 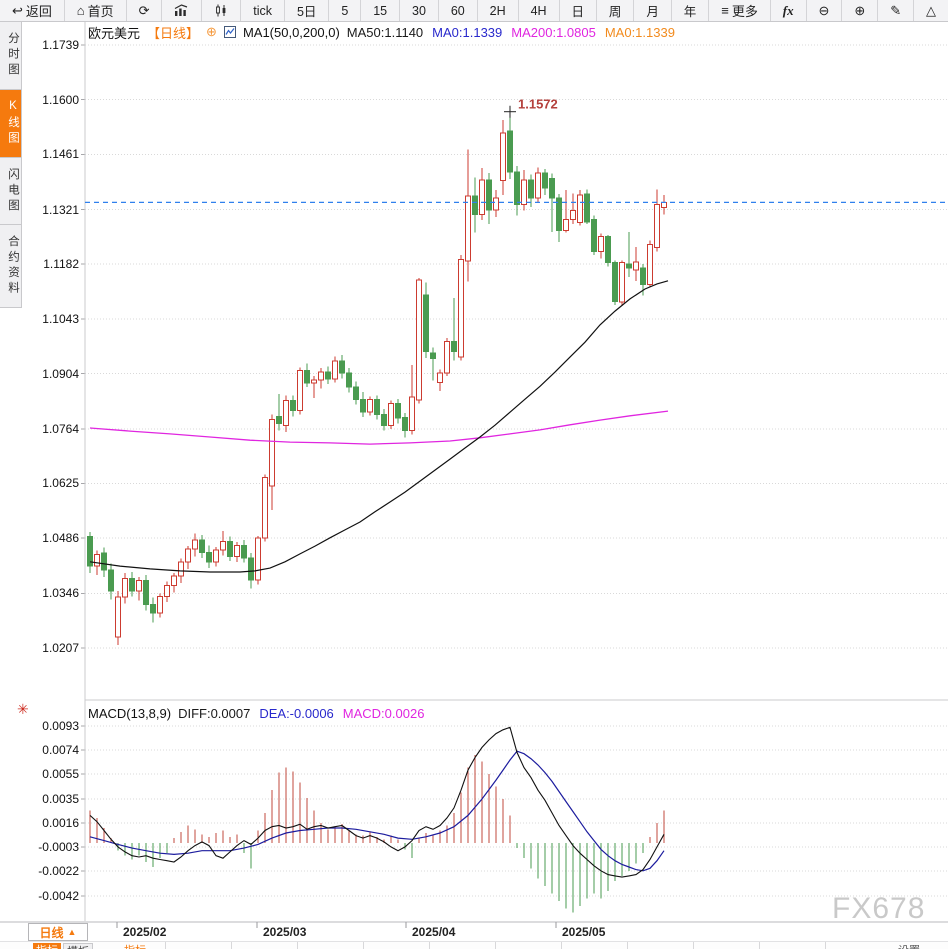 I want to click on main-y-tick-8: 1.0625, so click(x=60, y=483).